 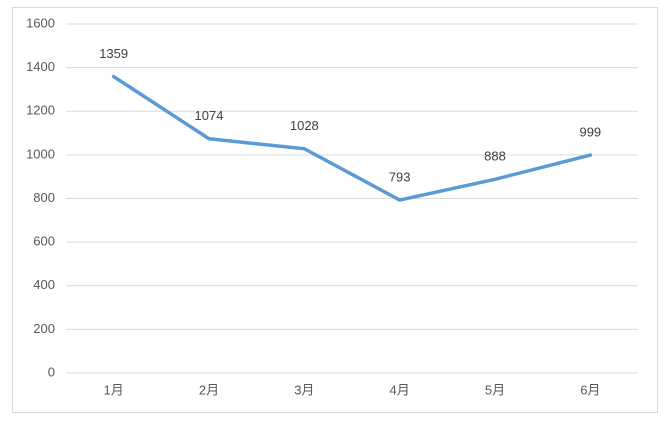 I want to click on y-tick-label: 200, so click(x=44, y=328).